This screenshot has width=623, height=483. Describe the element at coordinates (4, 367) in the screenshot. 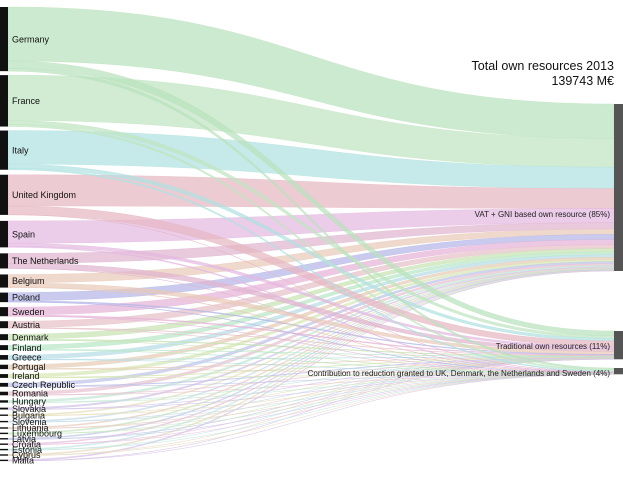

I see `source-node-portugal` at that location.